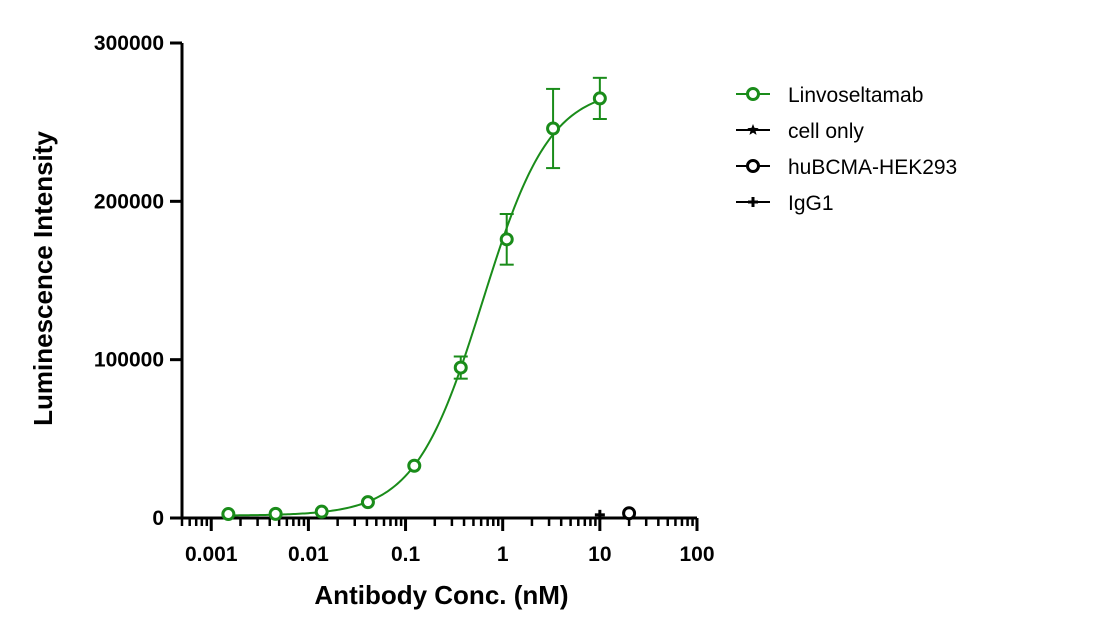 The width and height of the screenshot is (1095, 630). What do you see at coordinates (599, 554) in the screenshot?
I see `x-tick-label: 10` at bounding box center [599, 554].